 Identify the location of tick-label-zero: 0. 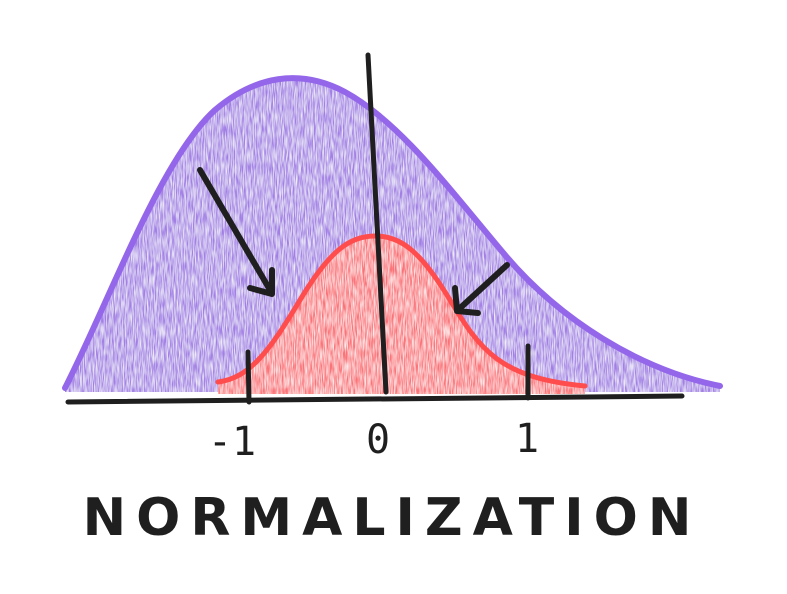
(378, 440).